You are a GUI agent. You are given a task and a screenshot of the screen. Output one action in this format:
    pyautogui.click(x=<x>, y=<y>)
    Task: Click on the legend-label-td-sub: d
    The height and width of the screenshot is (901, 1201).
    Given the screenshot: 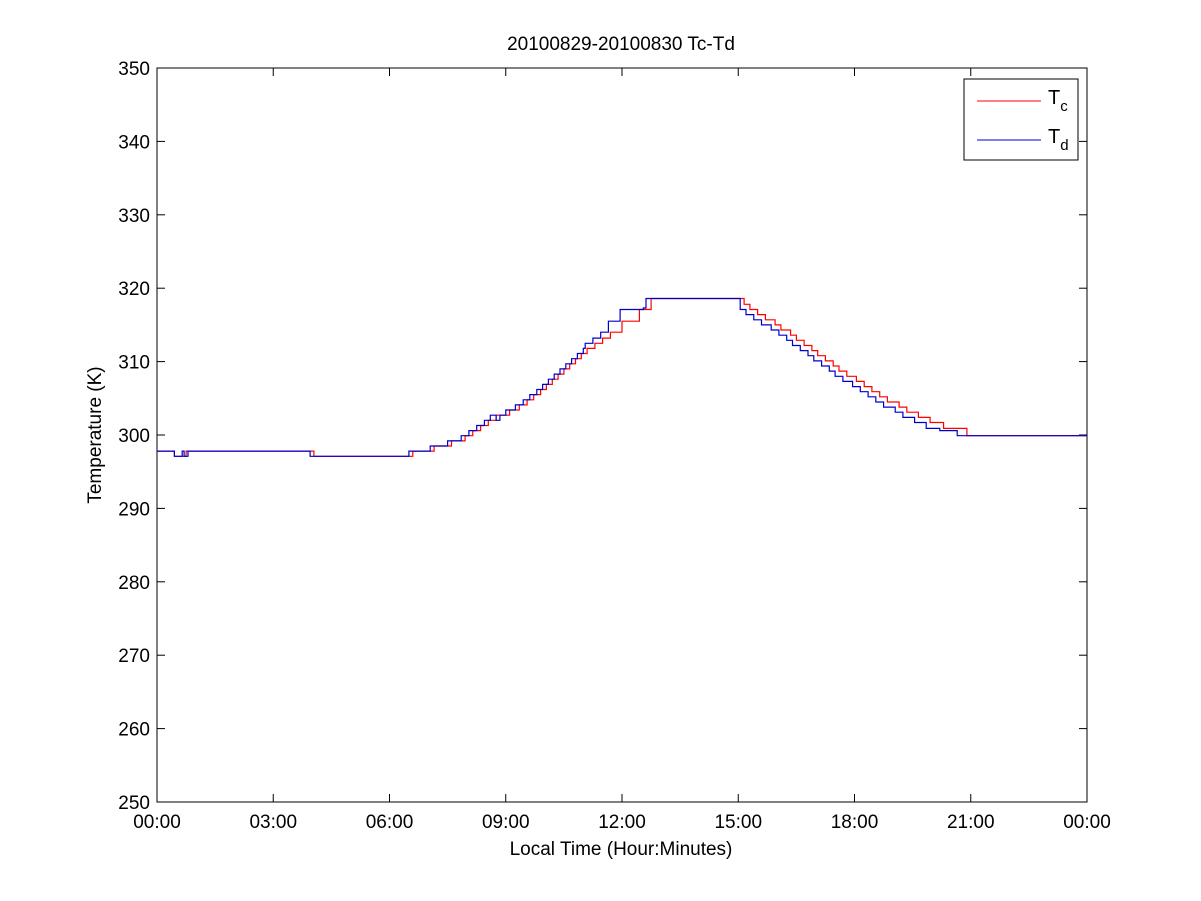 What is the action you would take?
    pyautogui.click(x=1064, y=145)
    